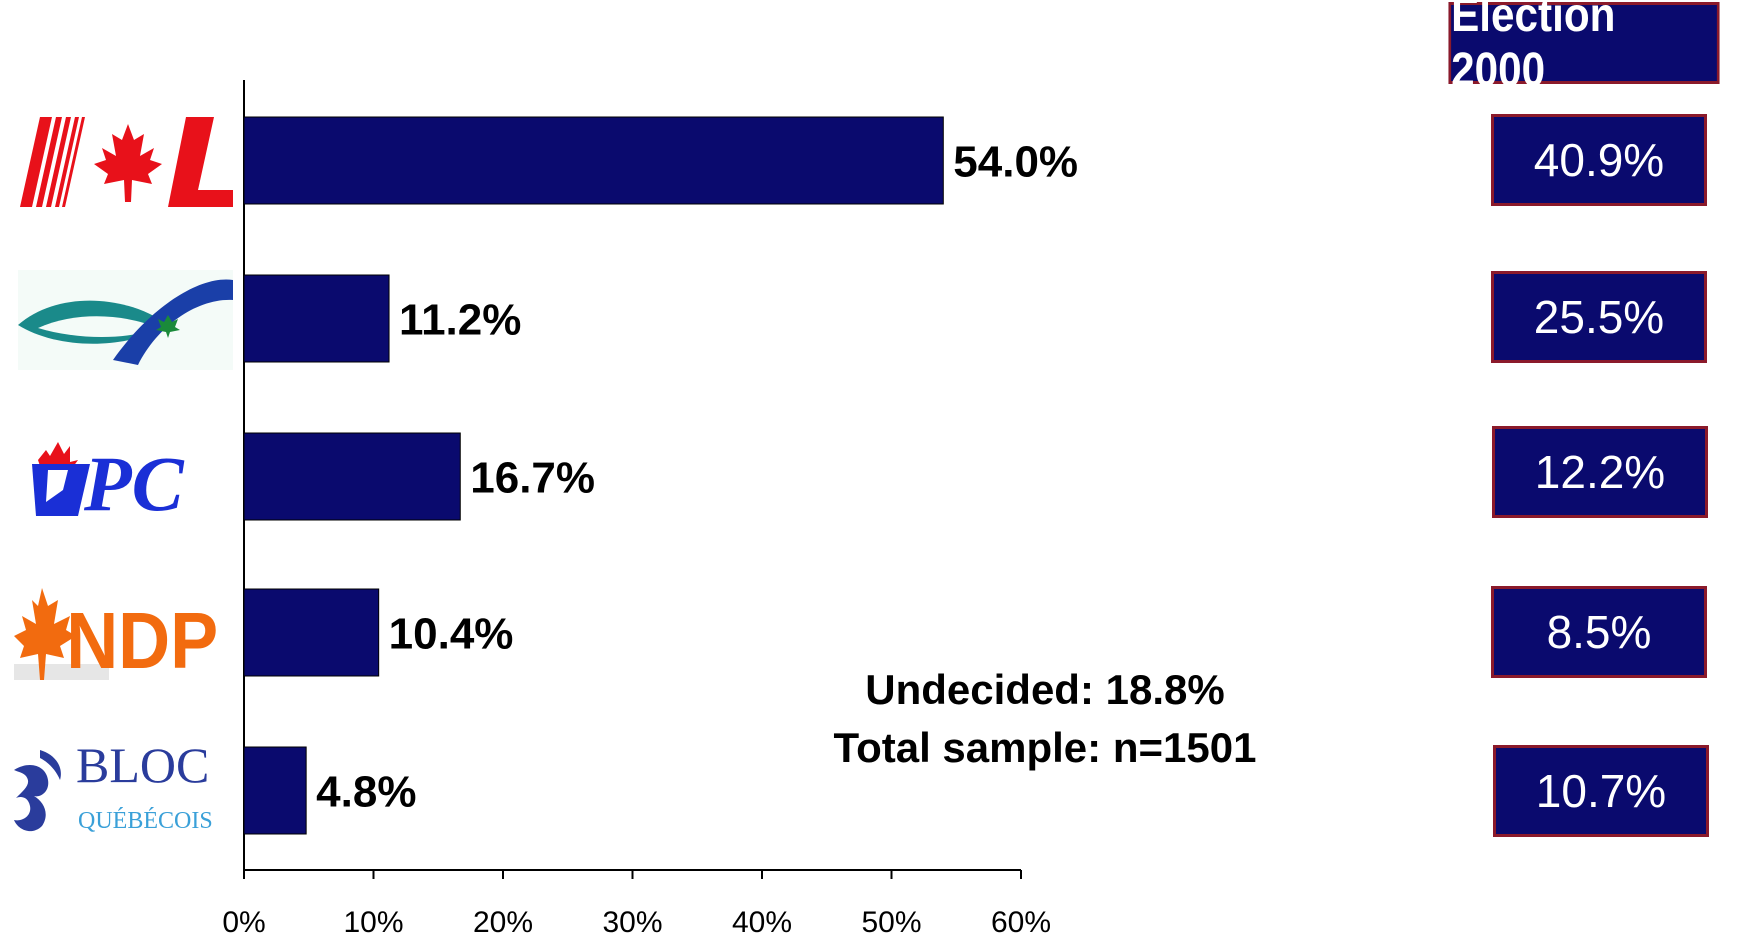 This screenshot has height=942, width=1744. I want to click on x-tick-label: 60%, so click(1021, 922).